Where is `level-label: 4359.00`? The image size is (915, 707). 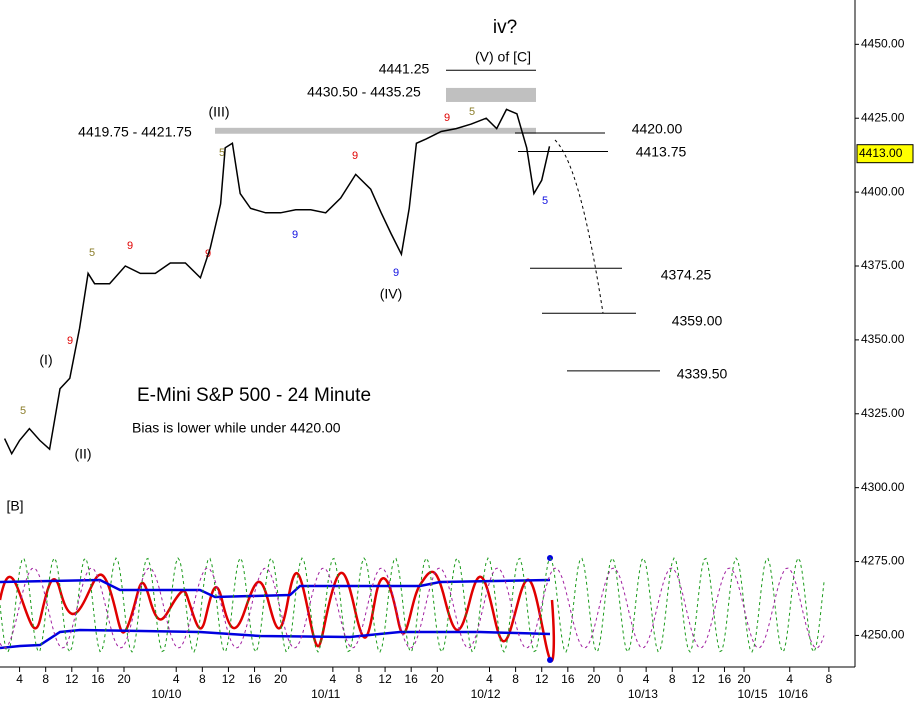 level-label: 4359.00 is located at coordinates (697, 321).